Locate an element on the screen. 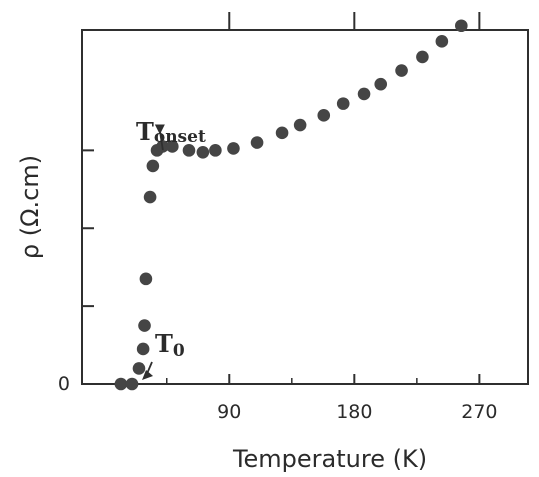 The width and height of the screenshot is (539, 477). annotations: Tonset T0 is located at coordinates (171, 248).